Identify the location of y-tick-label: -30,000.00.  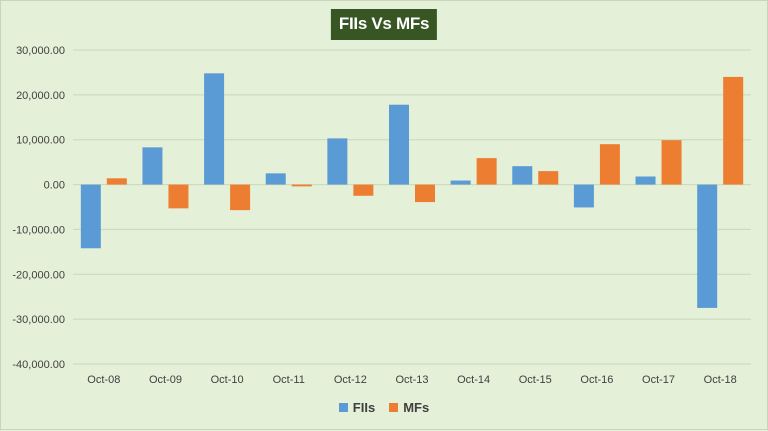
(38, 320).